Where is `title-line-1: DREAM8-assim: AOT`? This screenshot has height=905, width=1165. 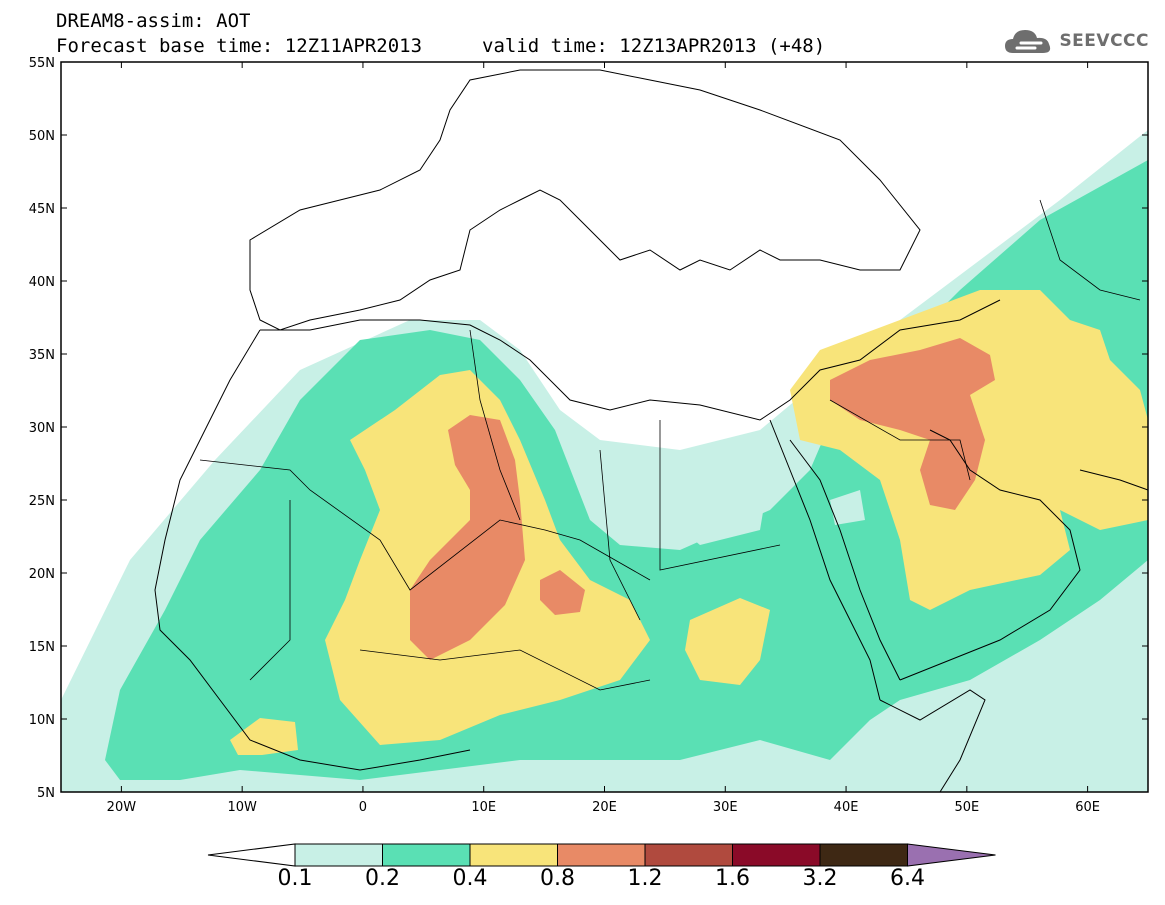
title-line-1: DREAM8-assim: AOT is located at coordinates (153, 21).